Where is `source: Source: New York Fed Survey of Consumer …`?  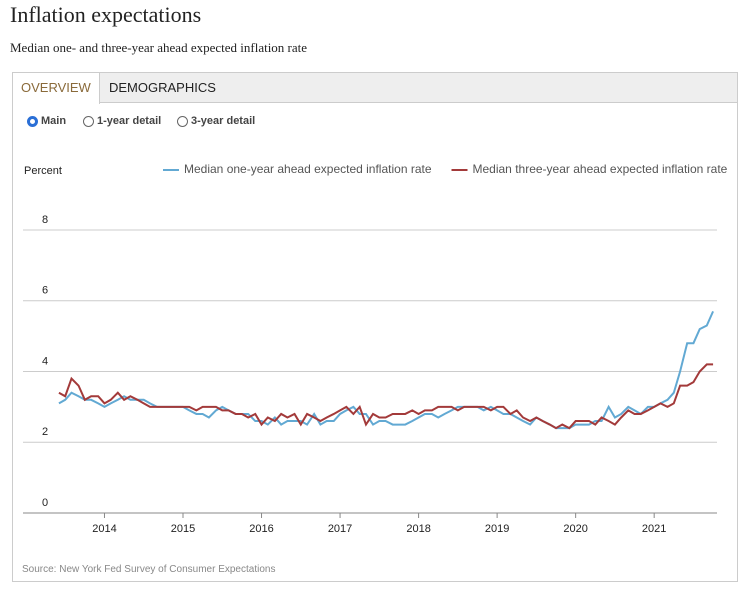 source: Source: New York Fed Survey of Consumer … is located at coordinates (149, 569).